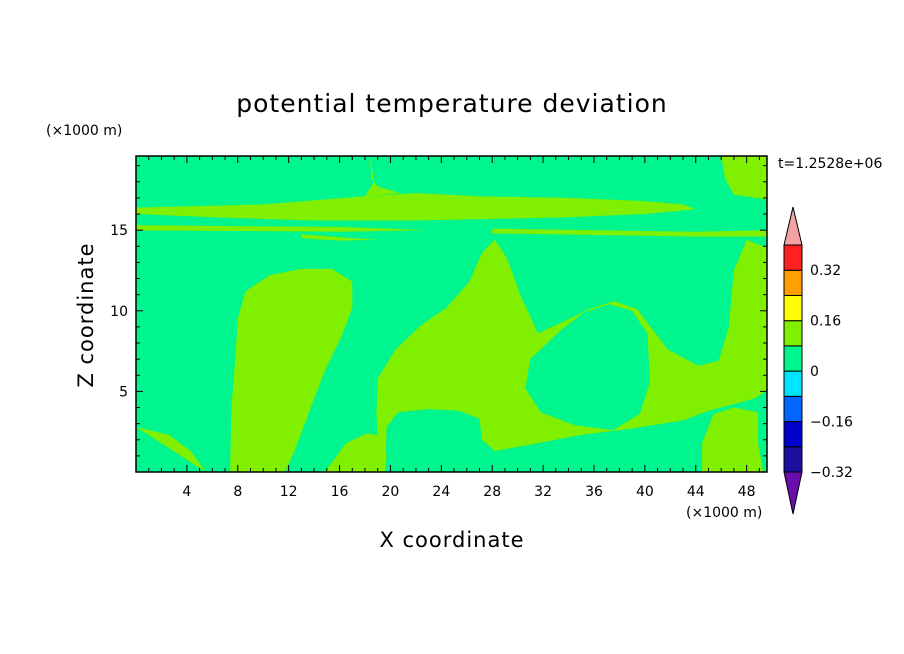 This screenshot has height=654, width=904. What do you see at coordinates (451, 103) in the screenshot?
I see `chart-title: potential temperature deviation` at bounding box center [451, 103].